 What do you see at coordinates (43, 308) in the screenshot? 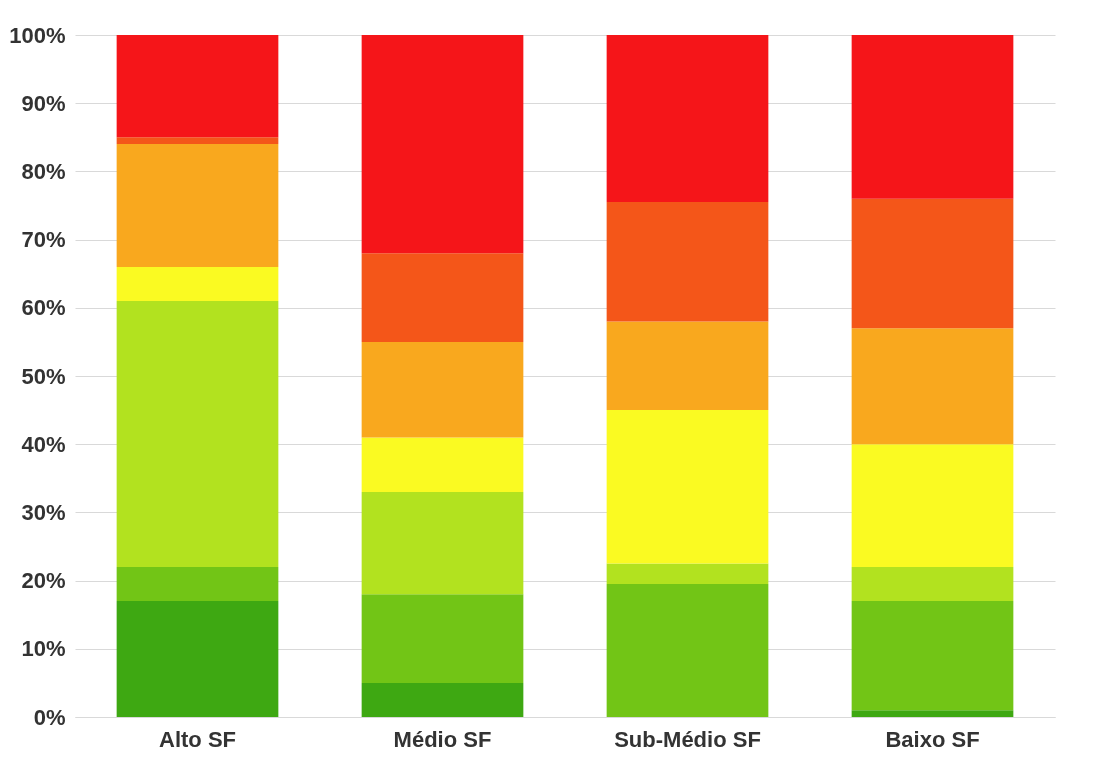
I see `y-tick-label: 60%` at bounding box center [43, 308].